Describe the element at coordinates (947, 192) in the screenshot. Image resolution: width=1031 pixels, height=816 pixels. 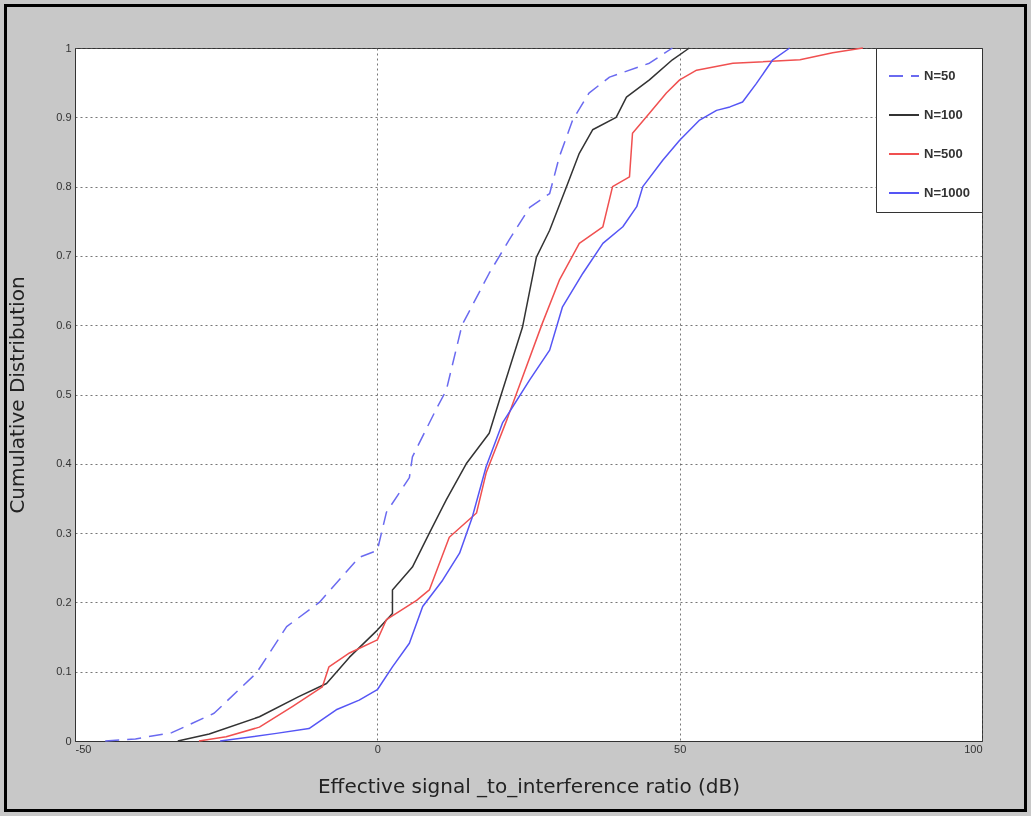
I see `legend-label: N=1000` at that location.